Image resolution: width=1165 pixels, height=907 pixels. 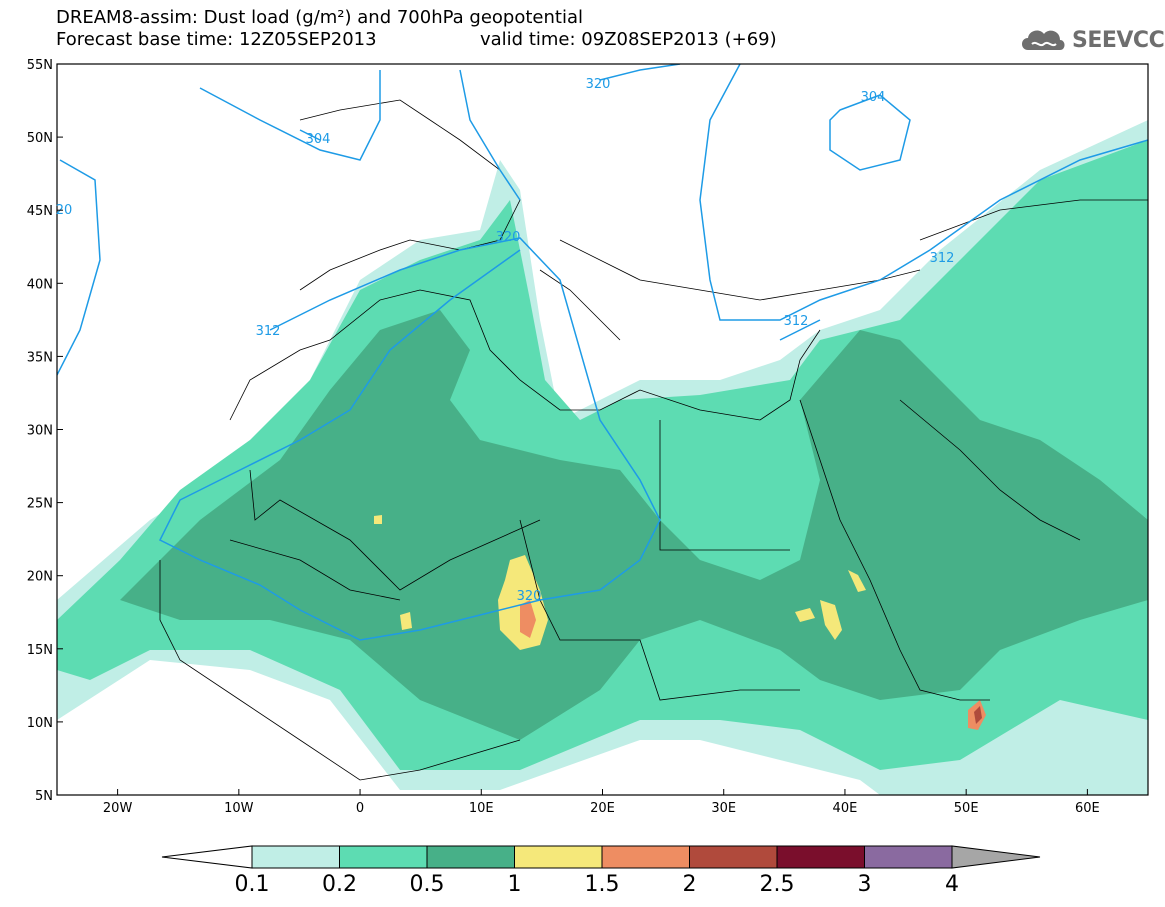 What do you see at coordinates (40, 65) in the screenshot?
I see `lat-tick-label: 55N` at bounding box center [40, 65].